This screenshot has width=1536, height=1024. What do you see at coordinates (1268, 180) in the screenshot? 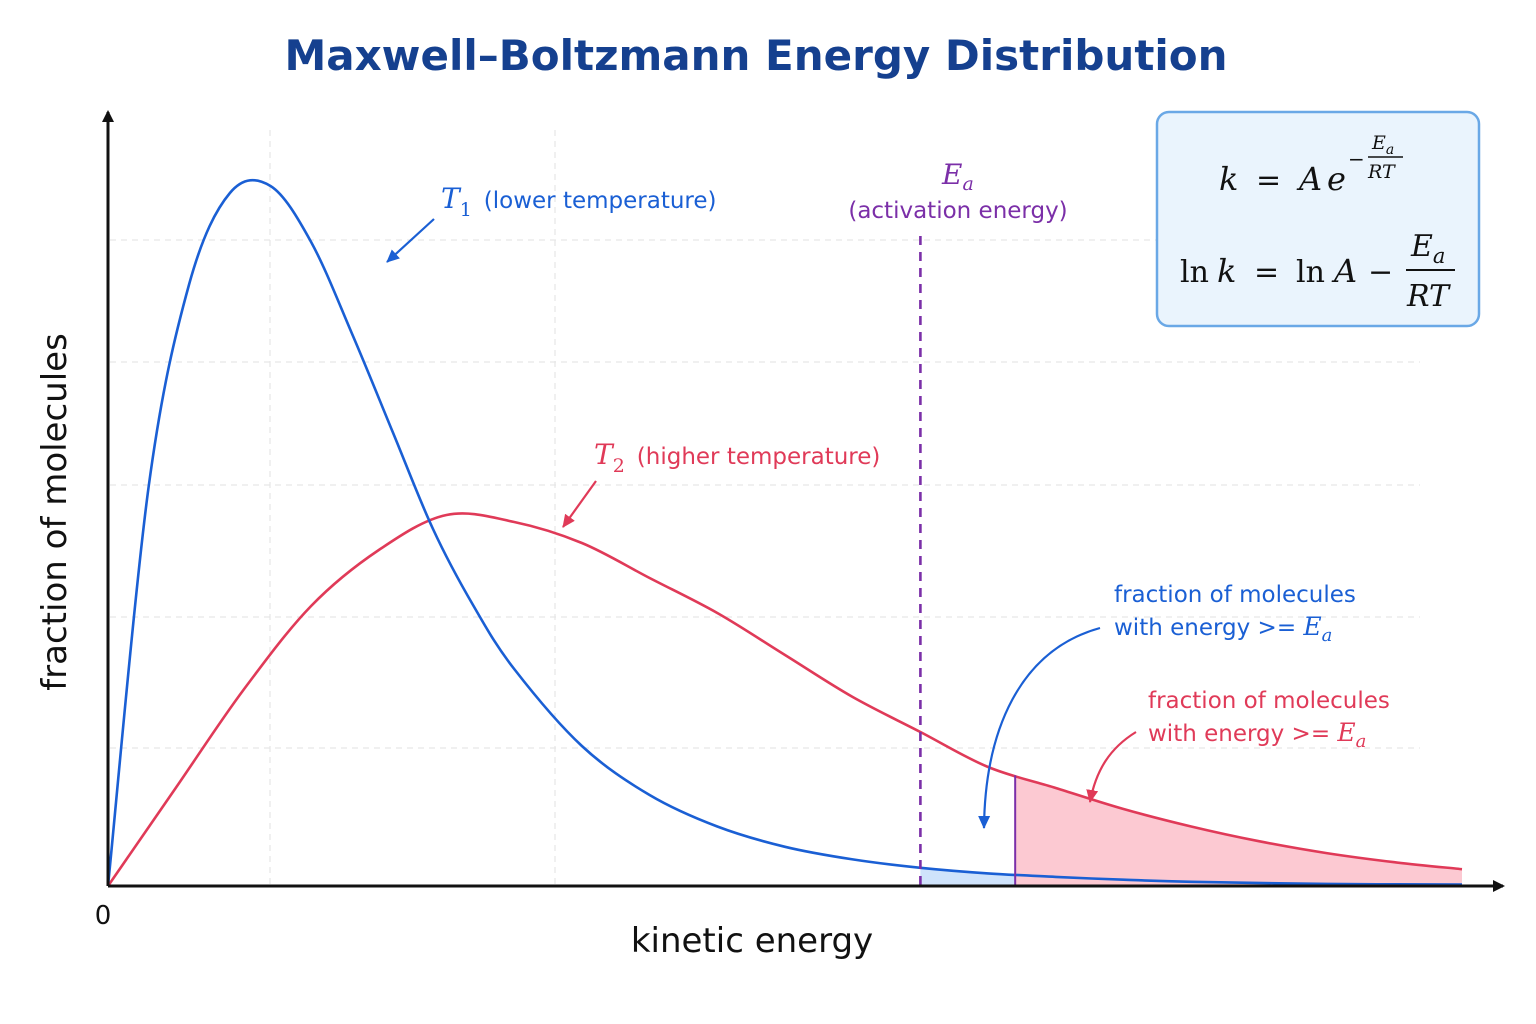
I see `eq1-equals: =` at bounding box center [1268, 180].